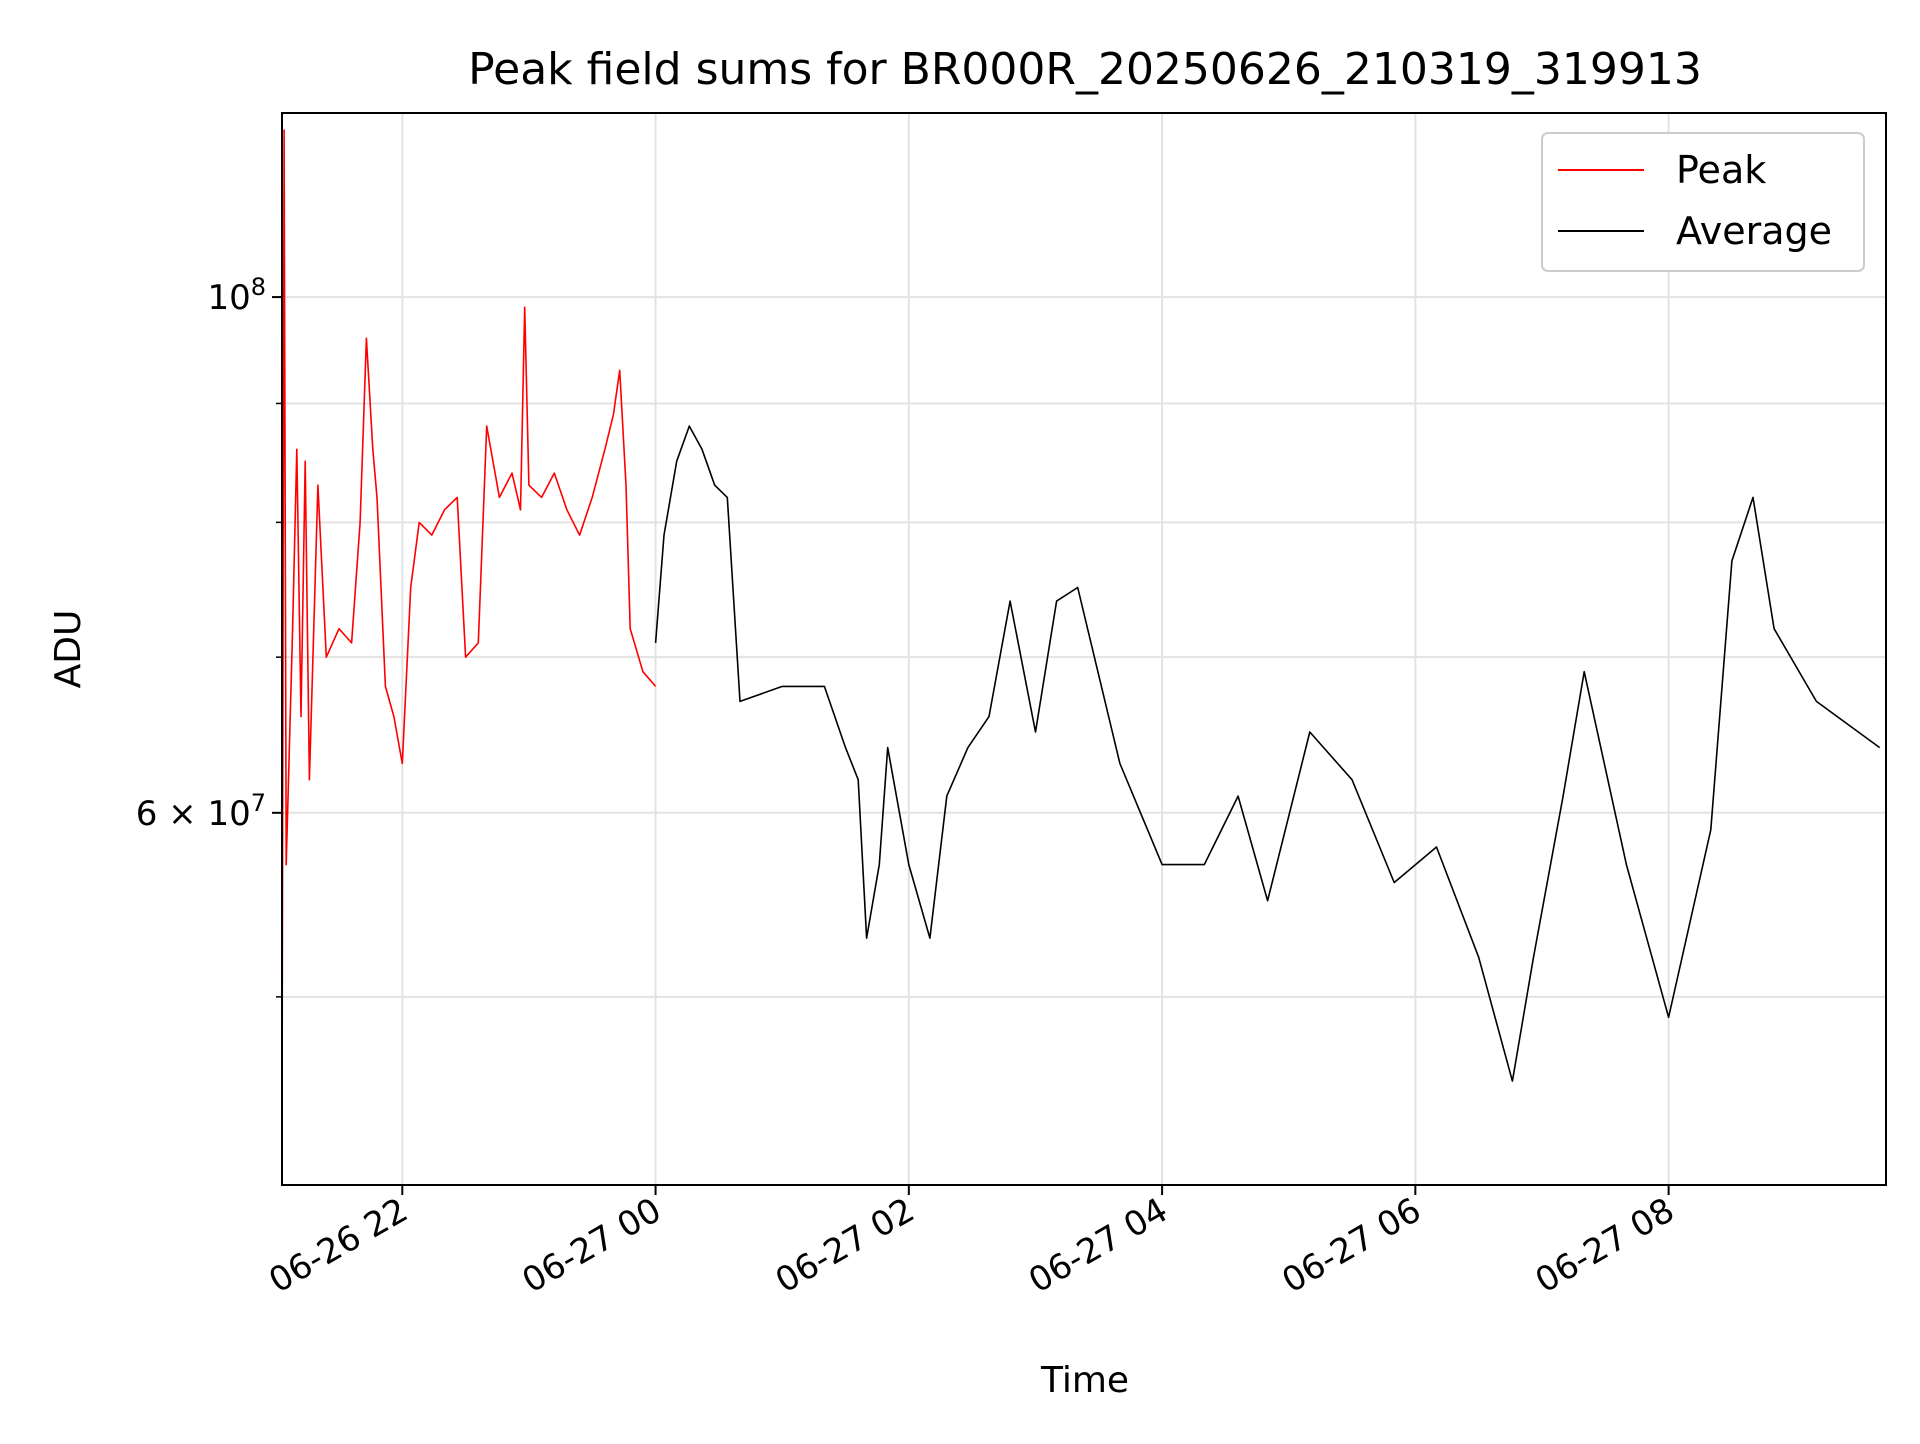 This screenshot has width=1920, height=1444. I want to click on legend-box, so click(1703, 202).